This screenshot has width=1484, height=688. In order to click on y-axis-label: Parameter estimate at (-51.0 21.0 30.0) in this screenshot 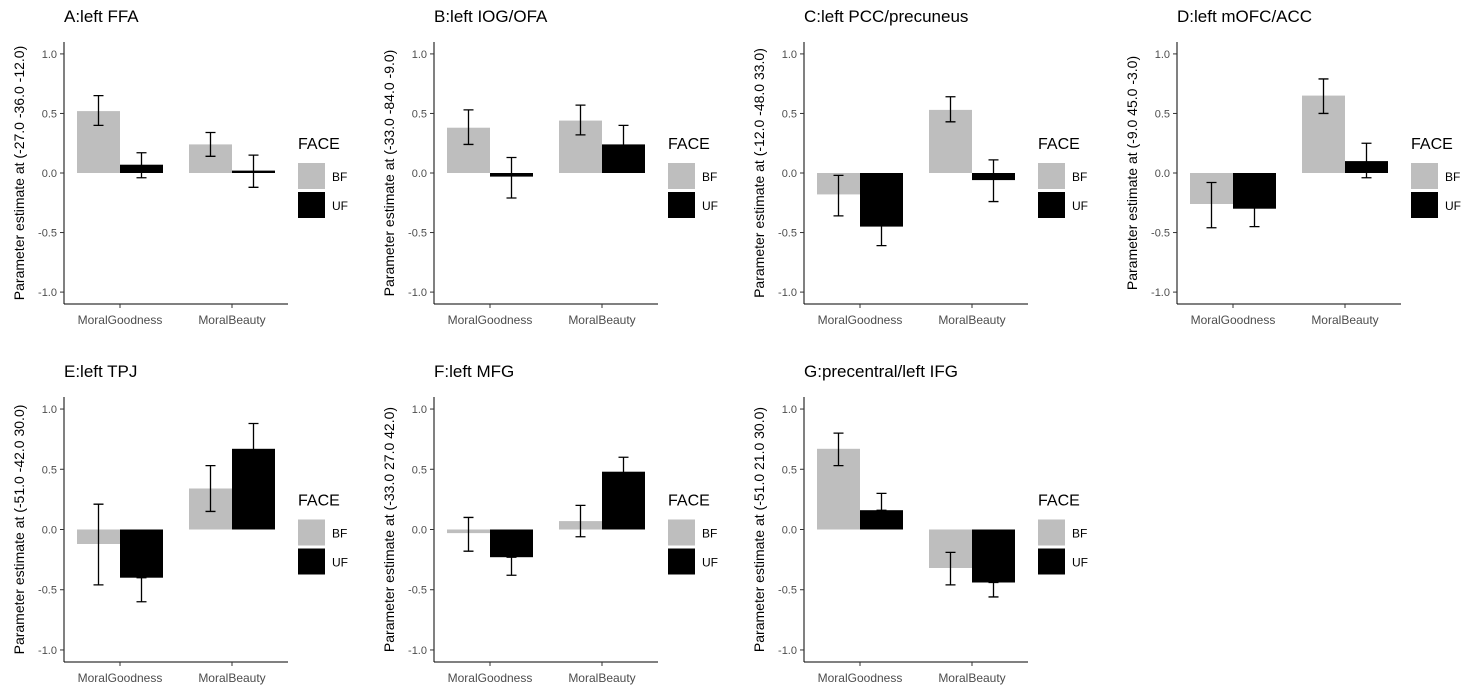, I will do `click(759, 529)`.